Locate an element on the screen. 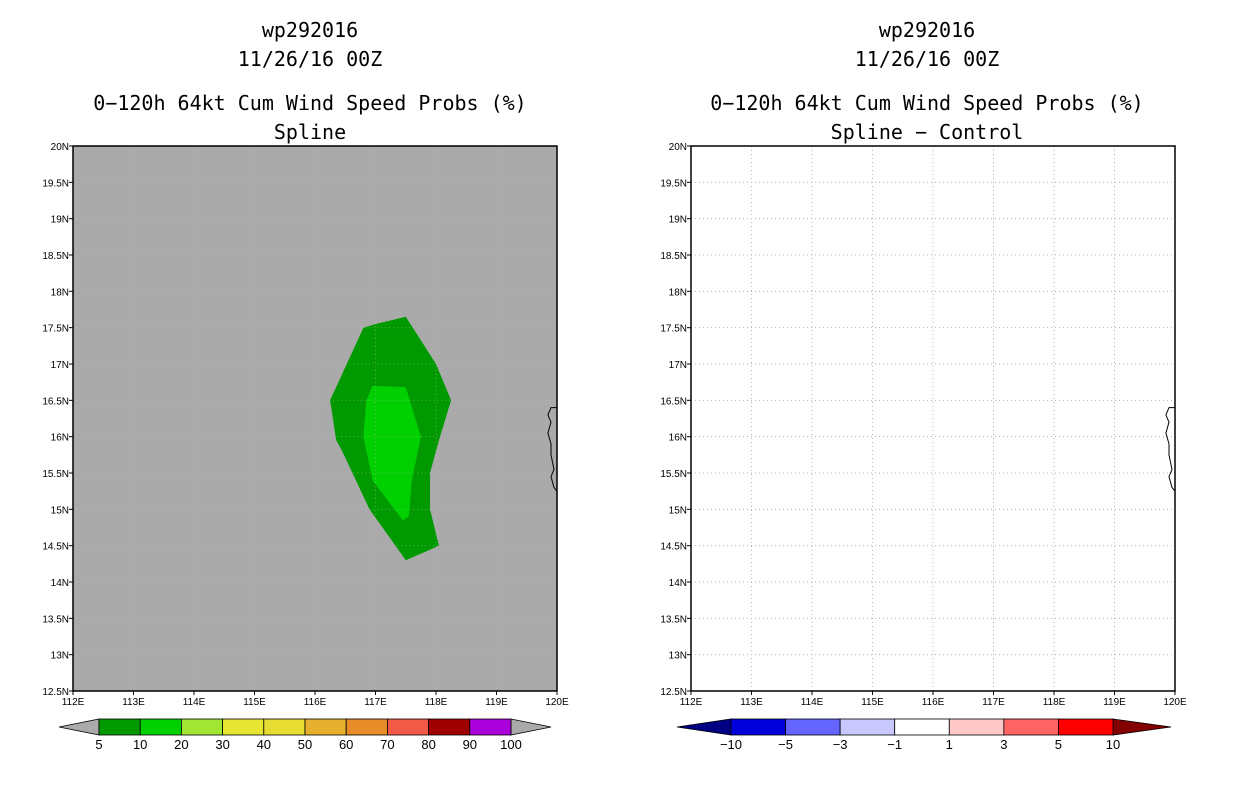  colorbar-label: 60 is located at coordinates (346, 744).